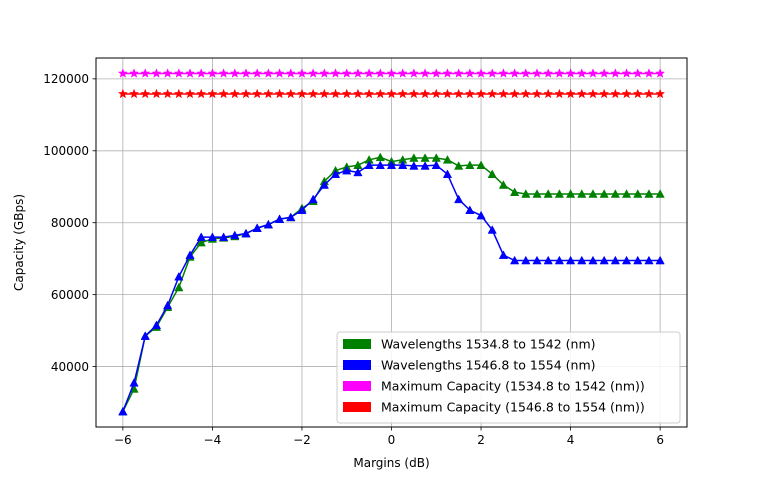 The height and width of the screenshot is (480, 763). Describe the element at coordinates (389, 437) in the screenshot. I see `x-axis: −6 −4 −2 0 2 4 6` at that location.